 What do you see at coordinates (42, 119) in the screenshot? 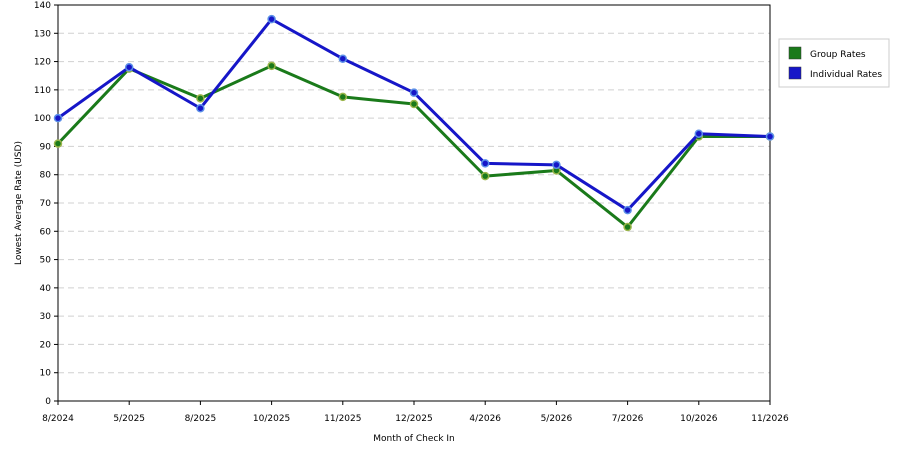
I see `y-tick-label: 100` at bounding box center [42, 119].